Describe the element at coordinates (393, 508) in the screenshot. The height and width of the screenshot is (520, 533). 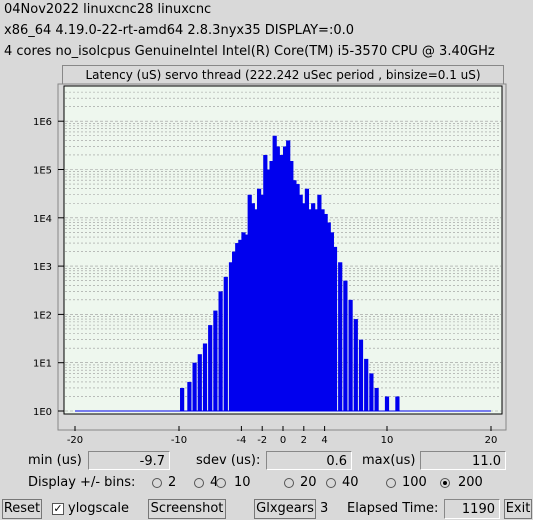
I see `elapsed-time-label: Elapsed Time:` at that location.